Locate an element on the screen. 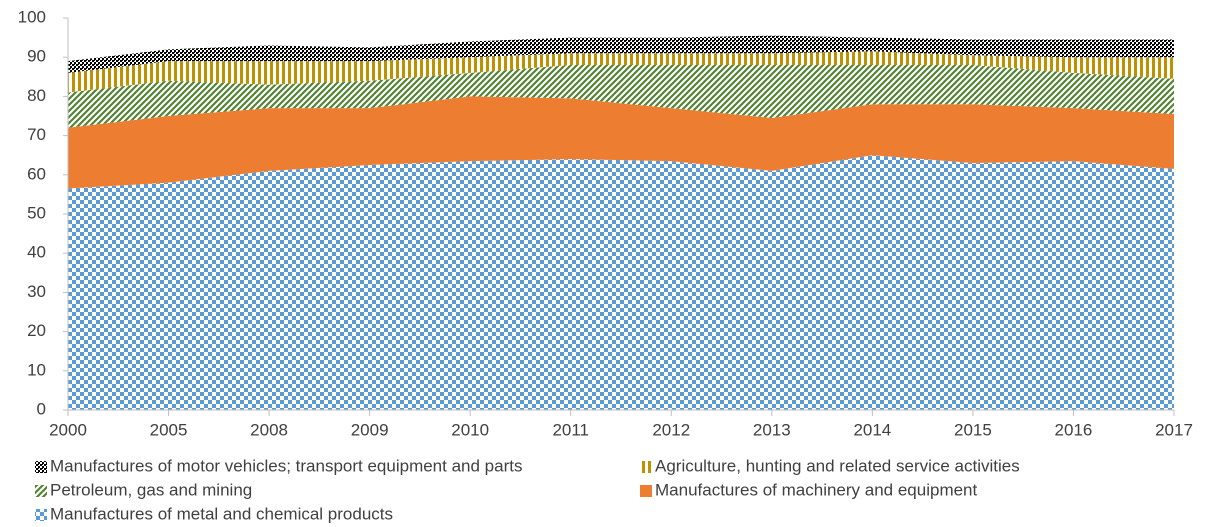 This screenshot has width=1210, height=527. y-tick-label: 0 is located at coordinates (41, 408).